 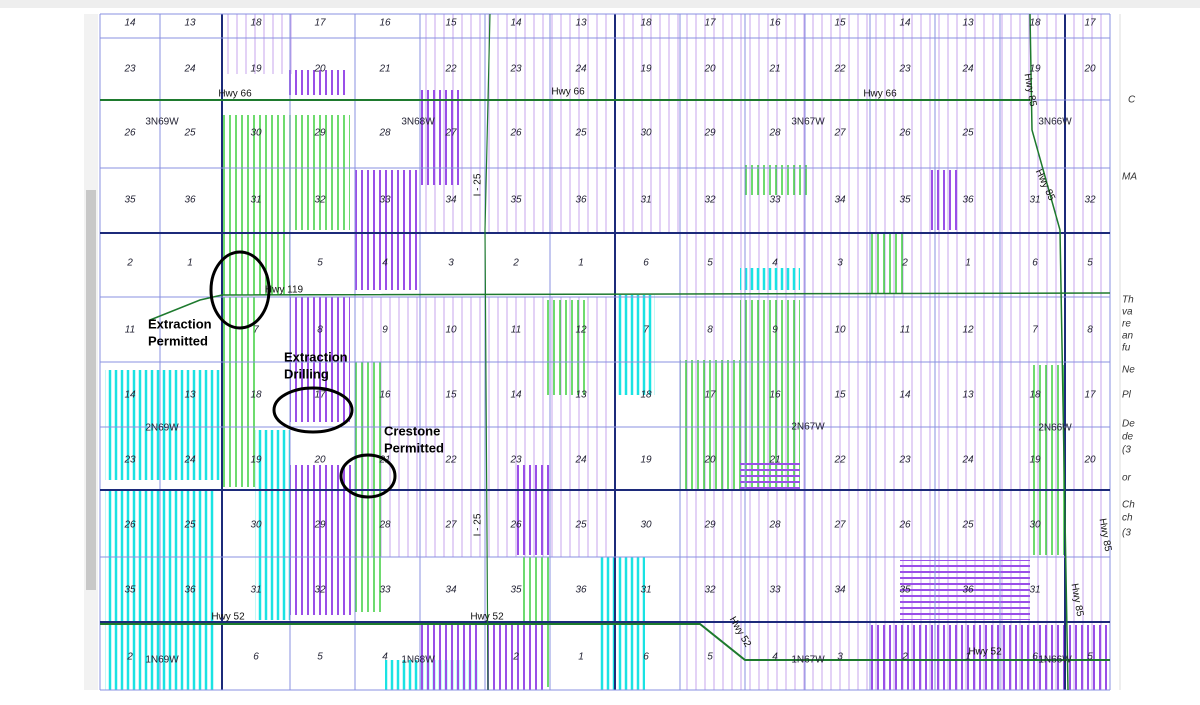 What do you see at coordinates (840, 330) in the screenshot?
I see `section-label: 10` at bounding box center [840, 330].